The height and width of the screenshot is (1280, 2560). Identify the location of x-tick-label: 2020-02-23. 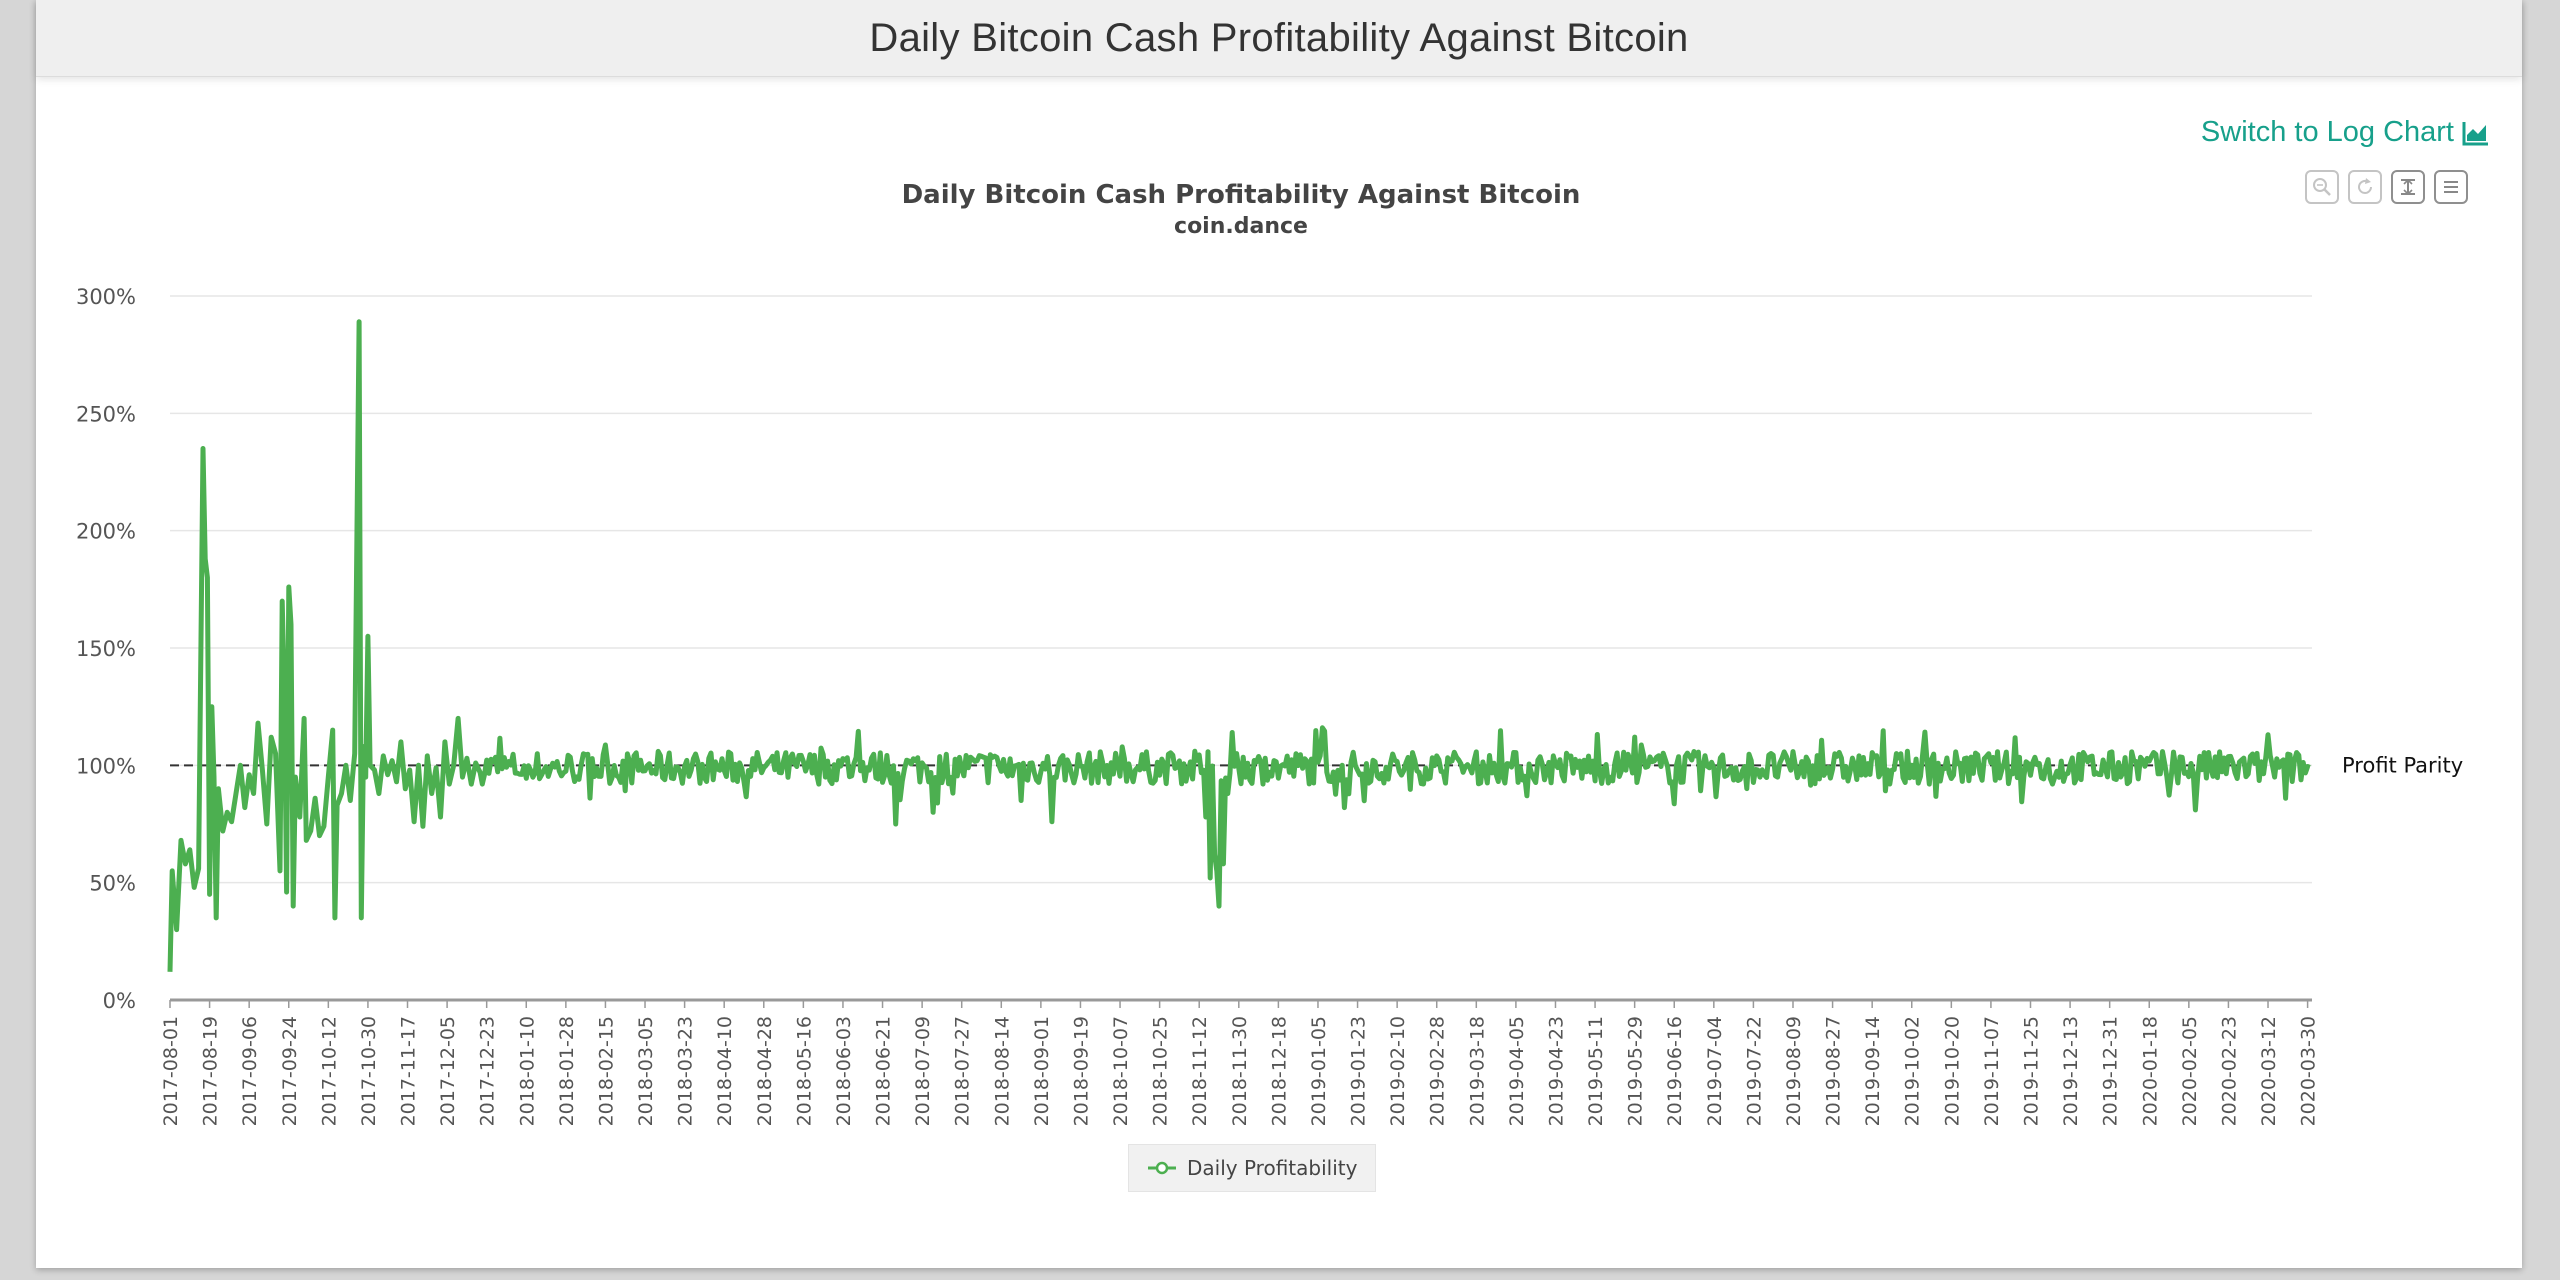
(2229, 1071).